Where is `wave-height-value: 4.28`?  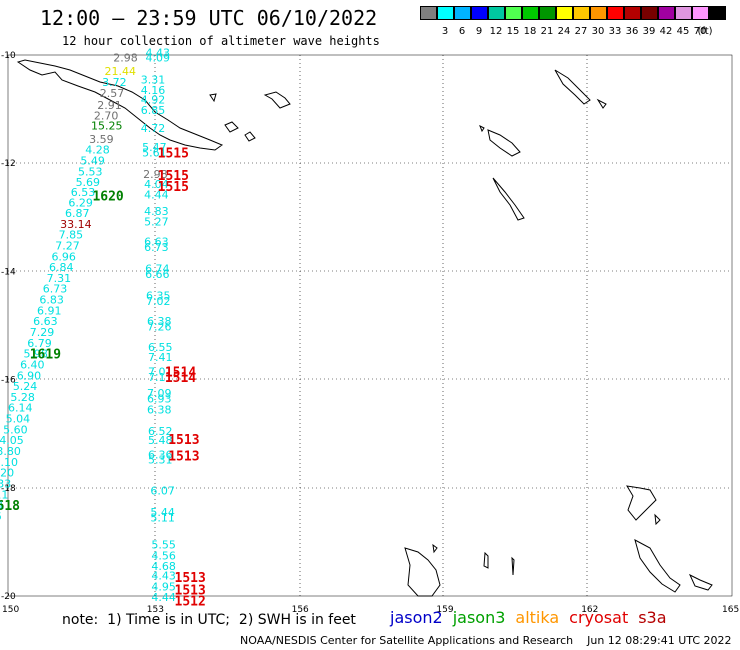
wave-height-value: 4.28 is located at coordinates (97, 150).